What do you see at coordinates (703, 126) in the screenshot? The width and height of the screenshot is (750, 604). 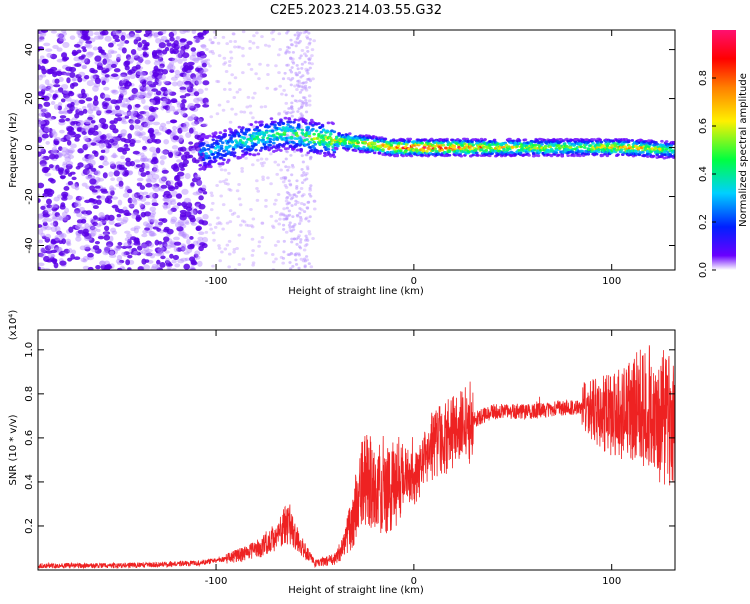 I see `colorbar-tick-label: 0.6` at bounding box center [703, 126].